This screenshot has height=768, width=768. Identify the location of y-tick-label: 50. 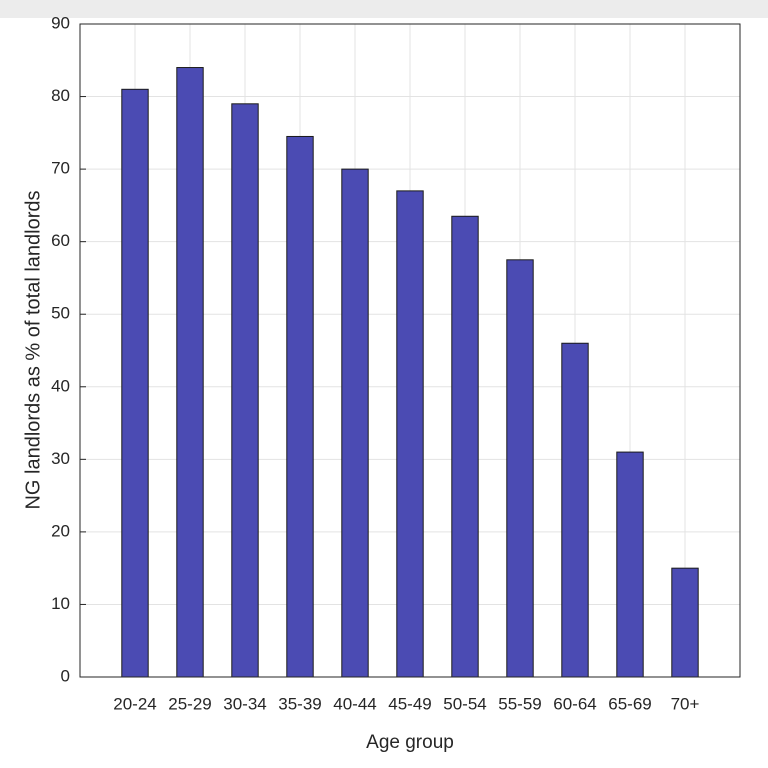
(60, 313).